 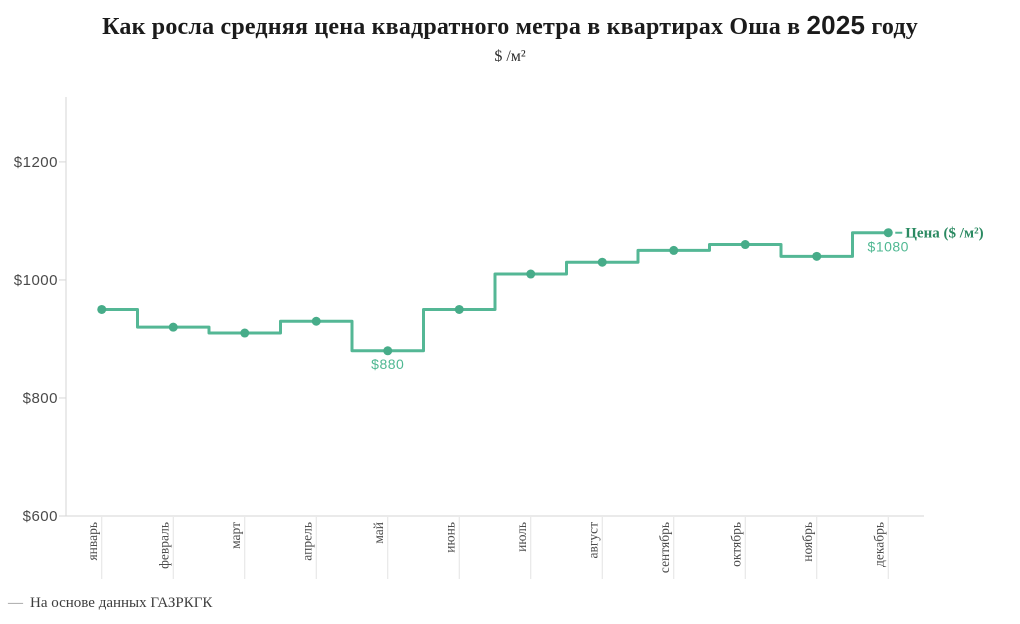 I want to click on x-axis-month-label: май, so click(x=378, y=533).